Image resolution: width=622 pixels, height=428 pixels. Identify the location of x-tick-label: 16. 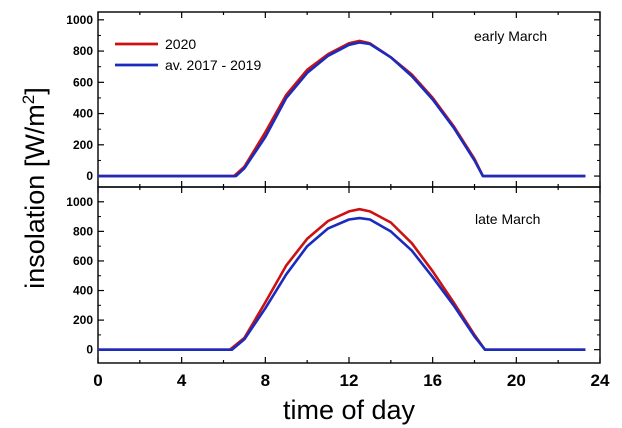
(432, 380).